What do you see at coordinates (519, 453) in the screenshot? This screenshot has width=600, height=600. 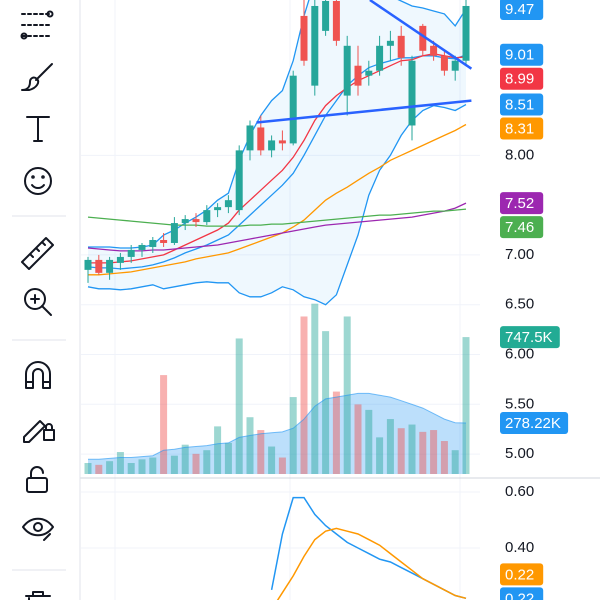 I see `y-tick-label: 5.00` at bounding box center [519, 453].